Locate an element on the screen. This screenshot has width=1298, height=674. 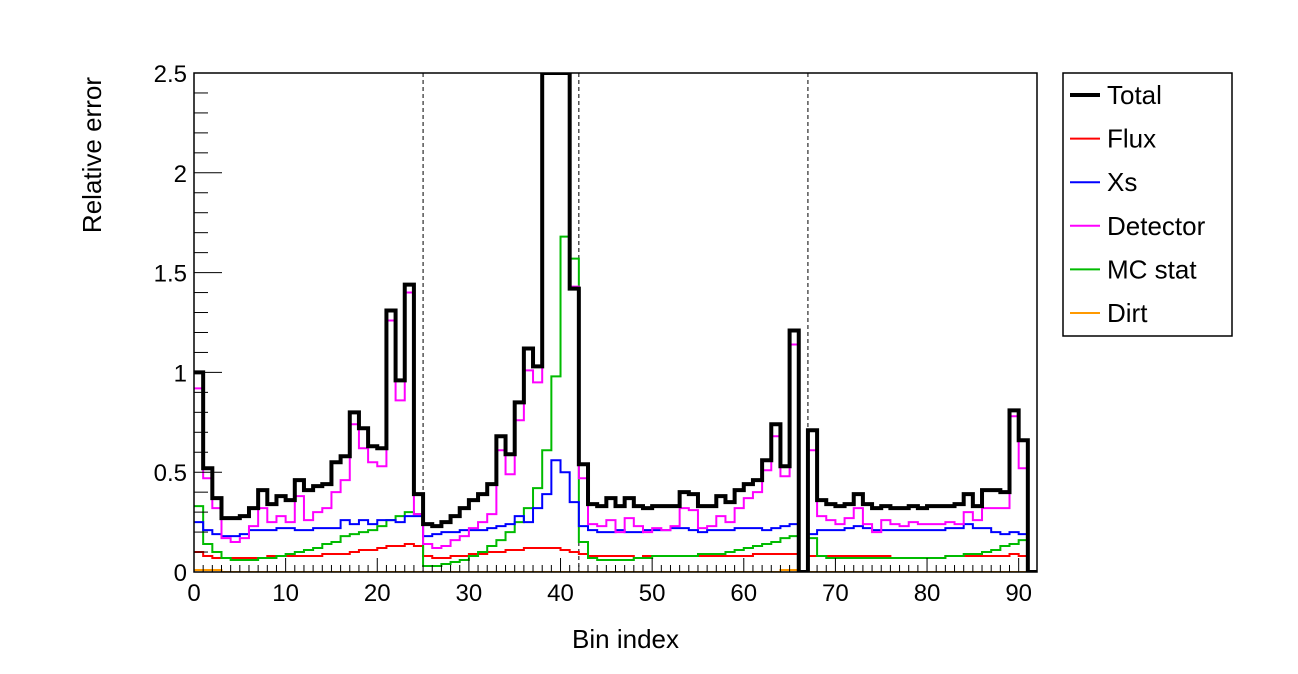
legend-label-detector: Detector is located at coordinates (1156, 226).